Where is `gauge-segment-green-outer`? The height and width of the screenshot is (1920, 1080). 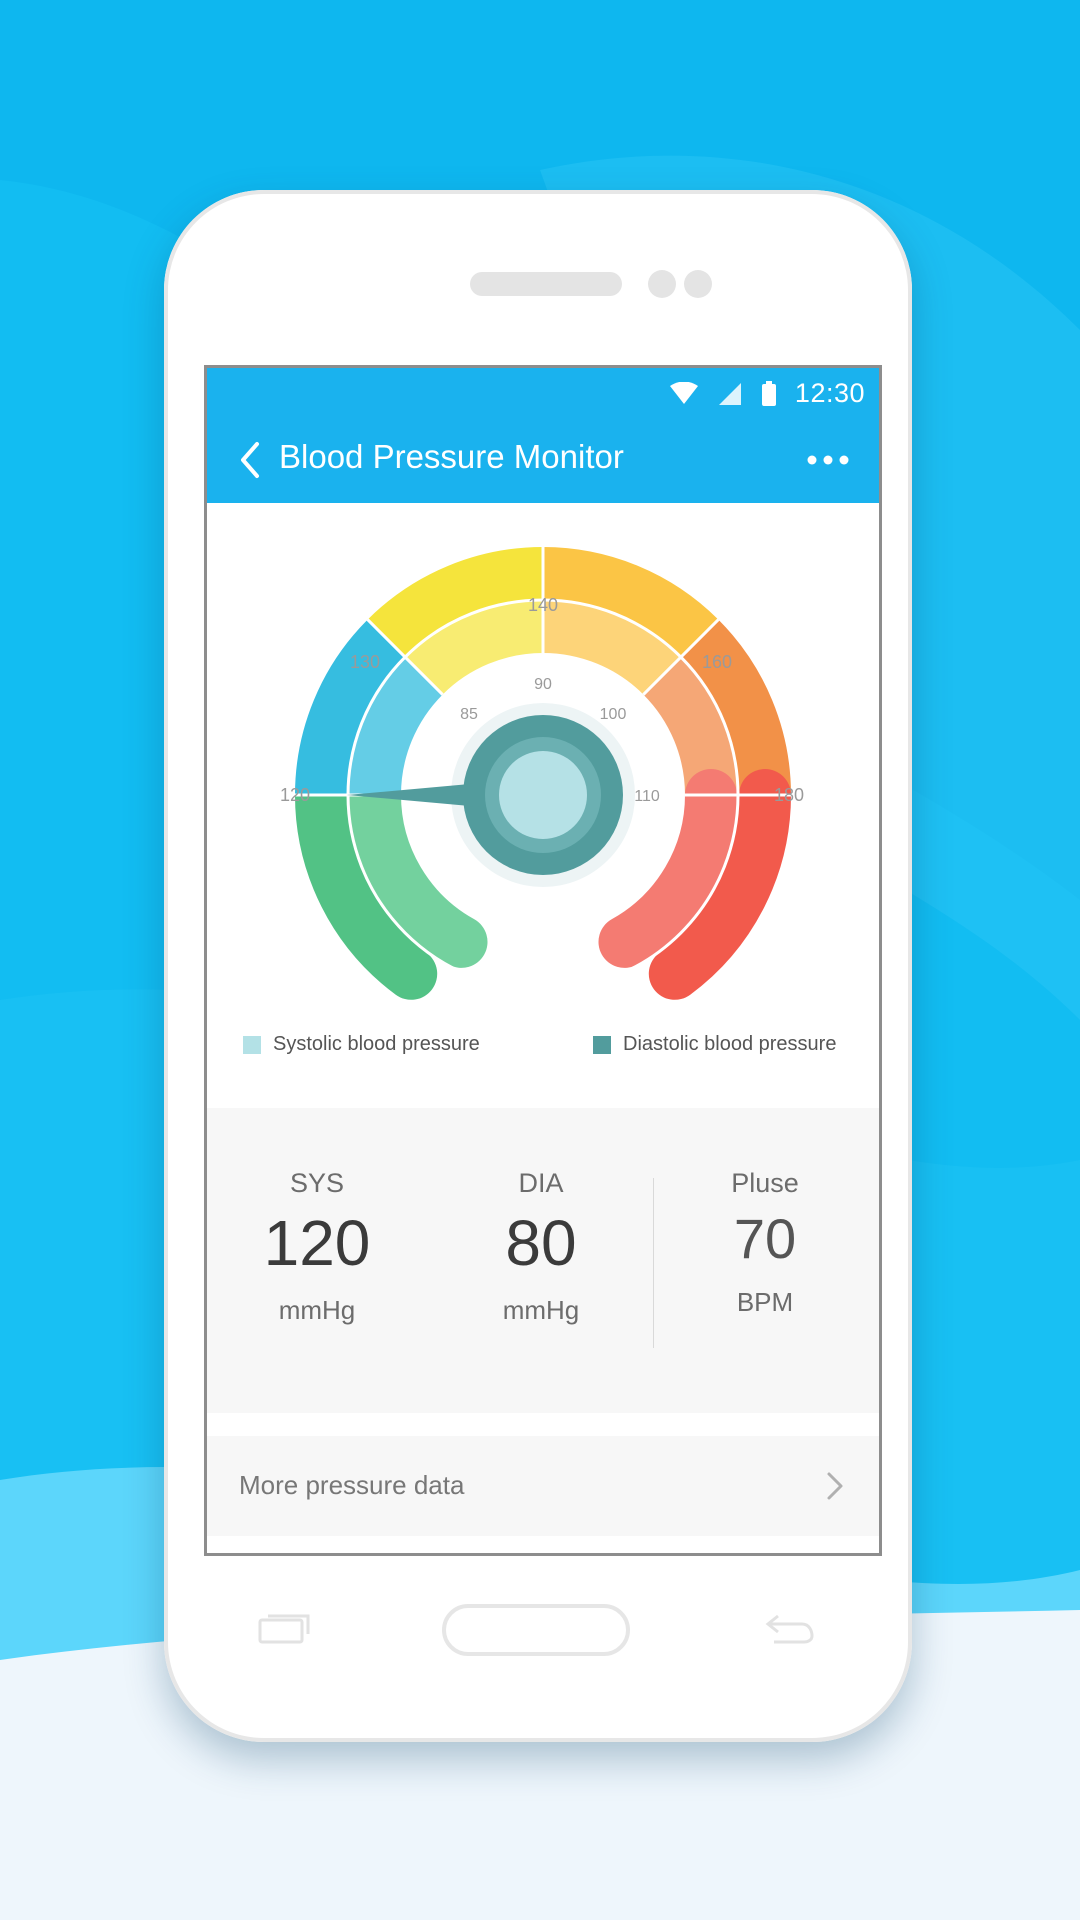 gauge-segment-green-outer is located at coordinates (366, 884).